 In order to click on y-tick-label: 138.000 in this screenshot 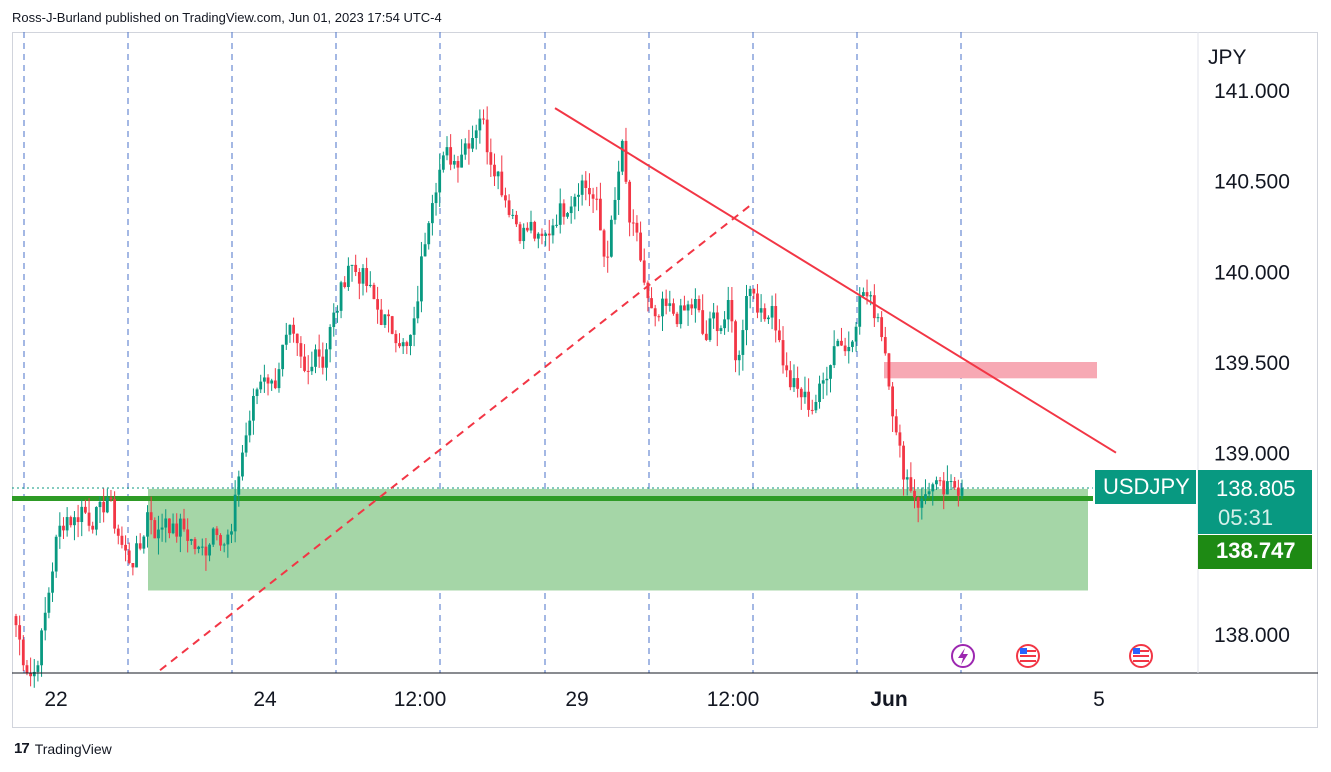, I will do `click(1252, 635)`.